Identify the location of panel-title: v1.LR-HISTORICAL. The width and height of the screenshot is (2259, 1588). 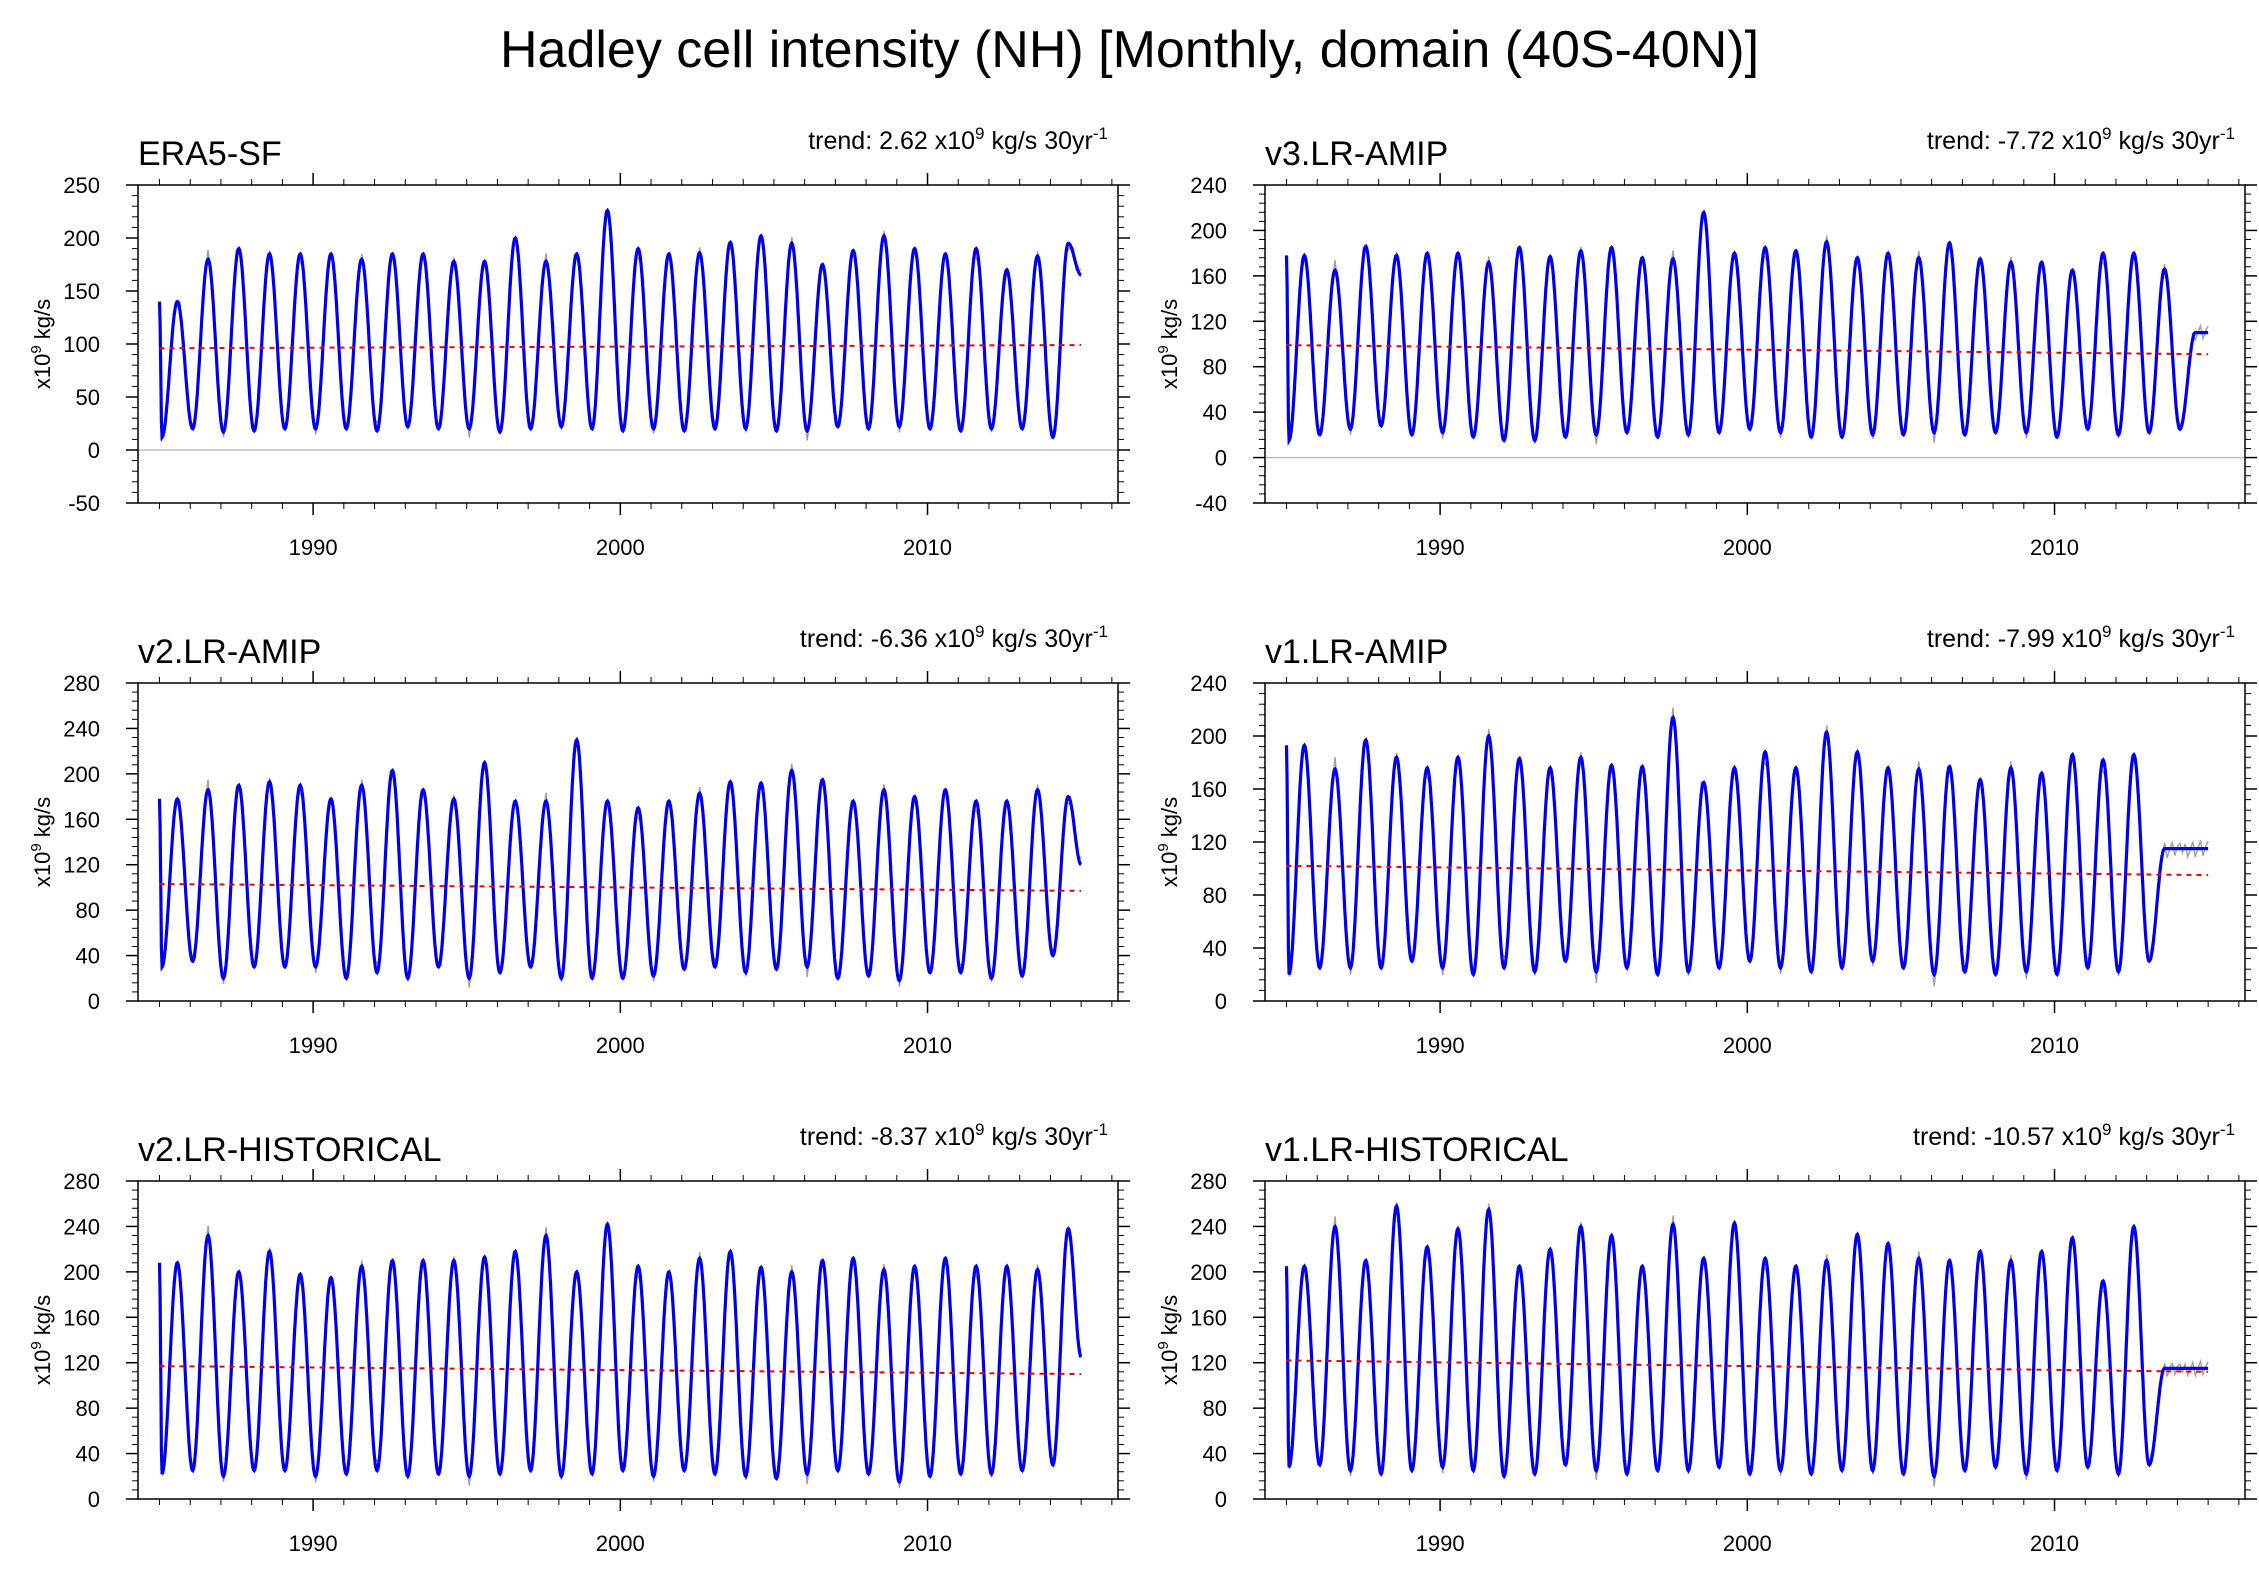
(1417, 1150).